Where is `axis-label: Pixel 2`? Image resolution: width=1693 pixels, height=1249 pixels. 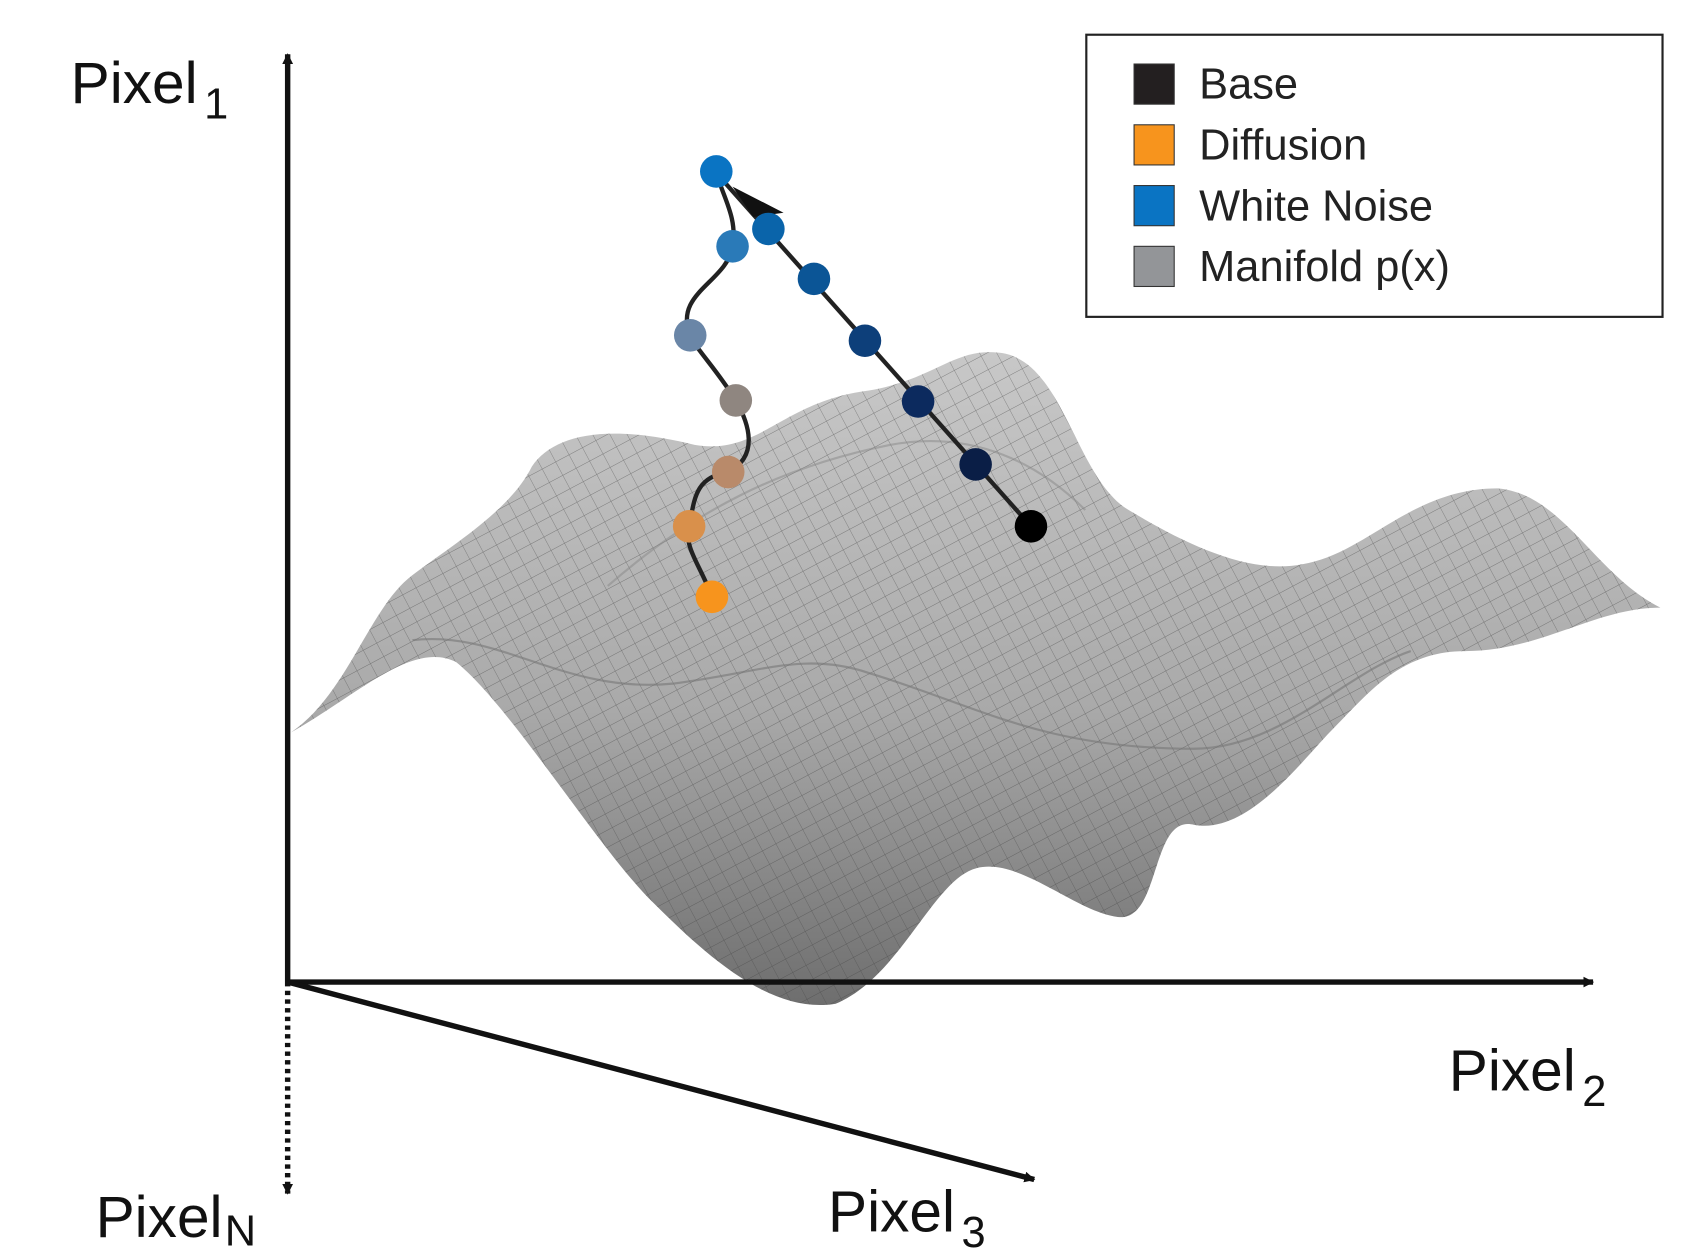
axis-label: Pixel 2 is located at coordinates (1528, 1077).